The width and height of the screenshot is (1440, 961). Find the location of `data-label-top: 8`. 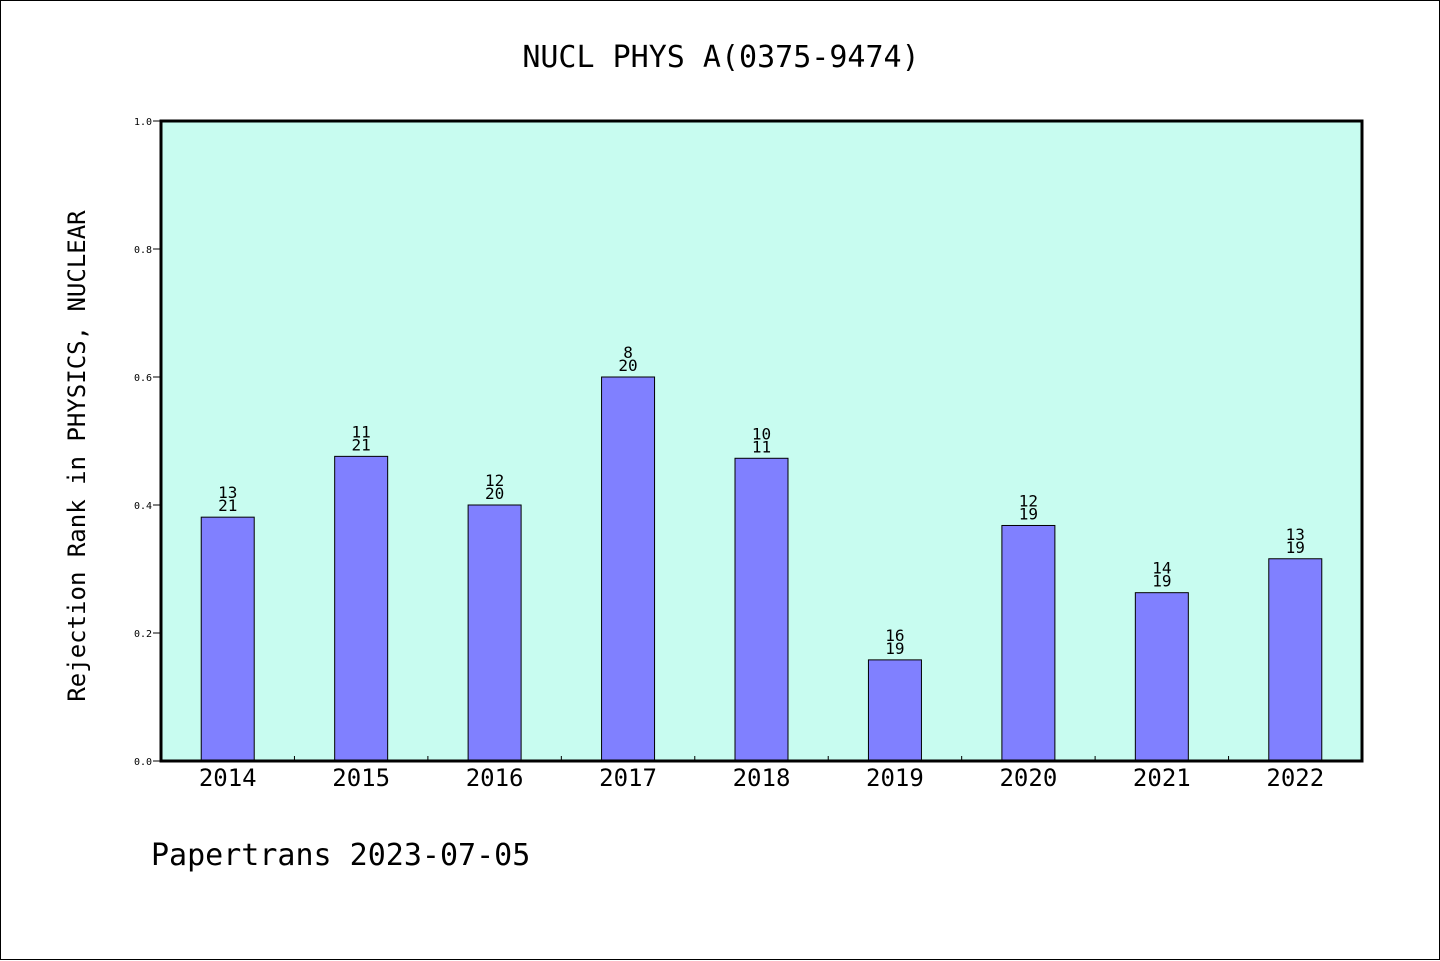

data-label-top: 8 is located at coordinates (628, 352).